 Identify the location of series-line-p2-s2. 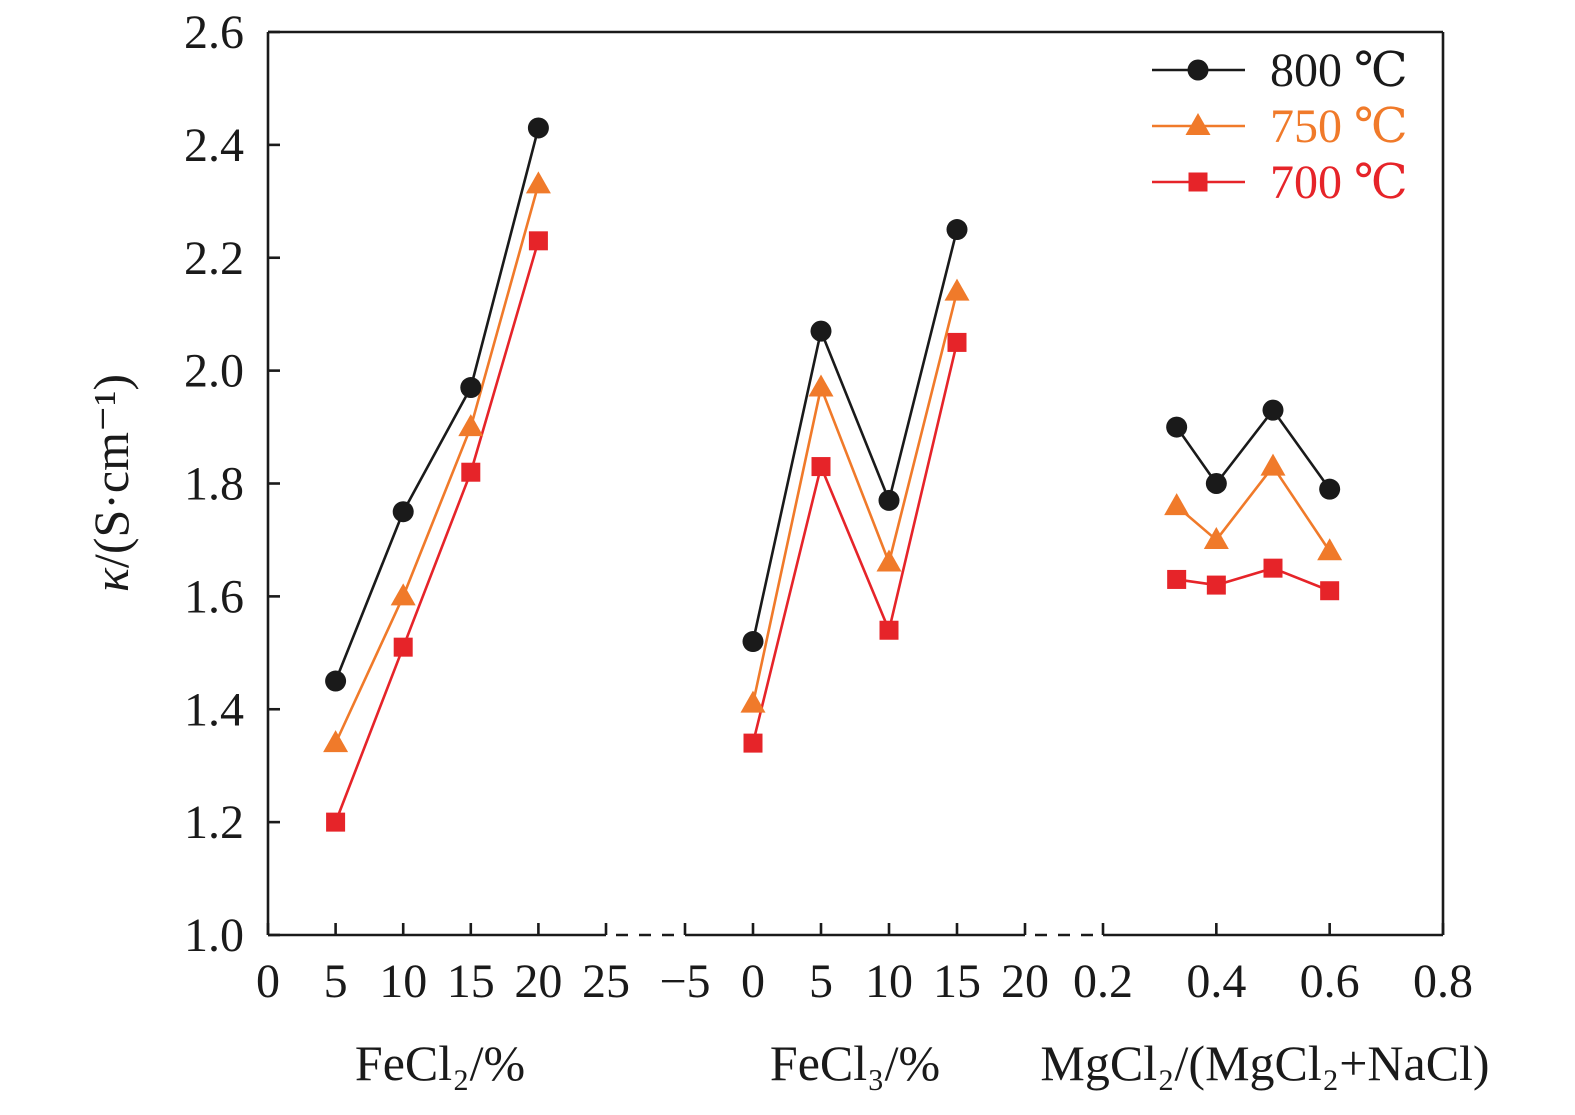
(855, 497).